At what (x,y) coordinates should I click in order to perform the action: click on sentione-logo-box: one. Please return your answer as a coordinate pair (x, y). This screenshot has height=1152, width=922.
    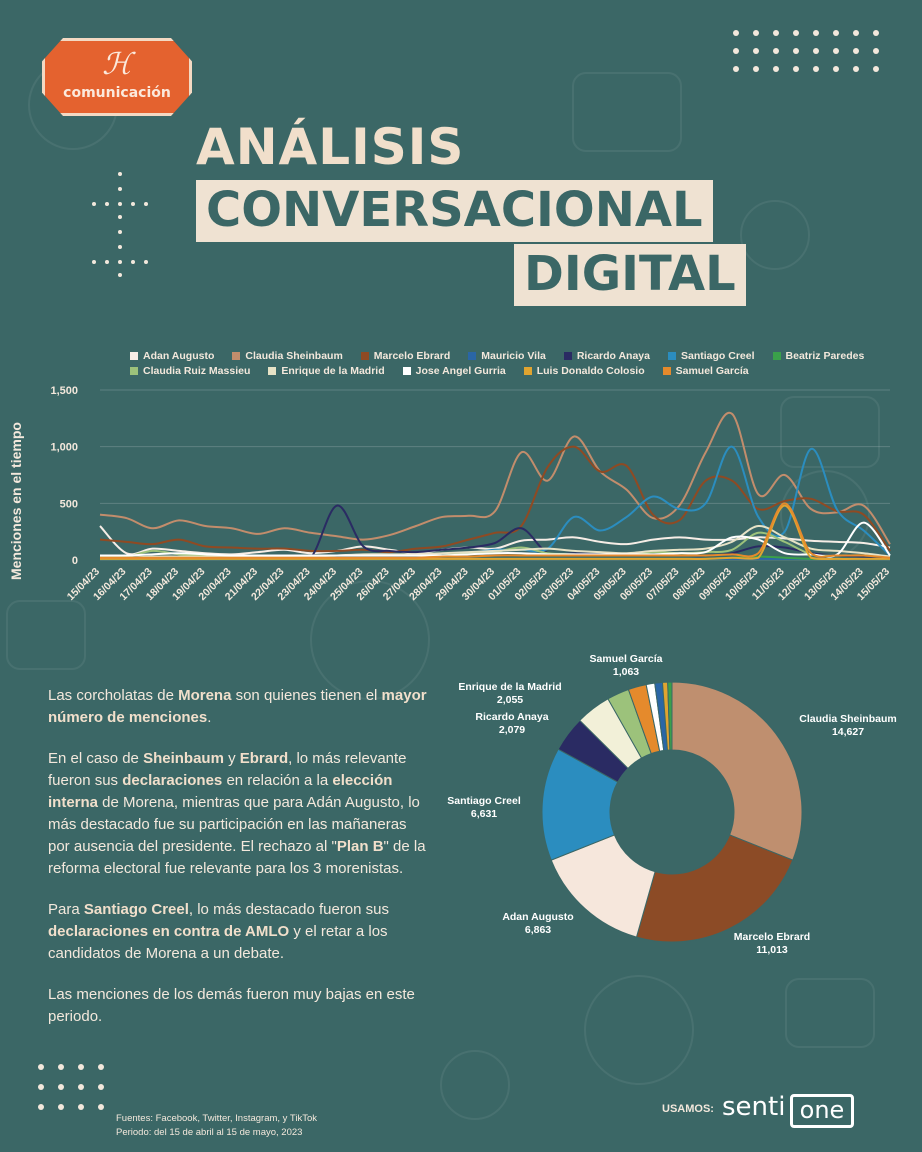
    Looking at the image, I should click on (822, 1111).